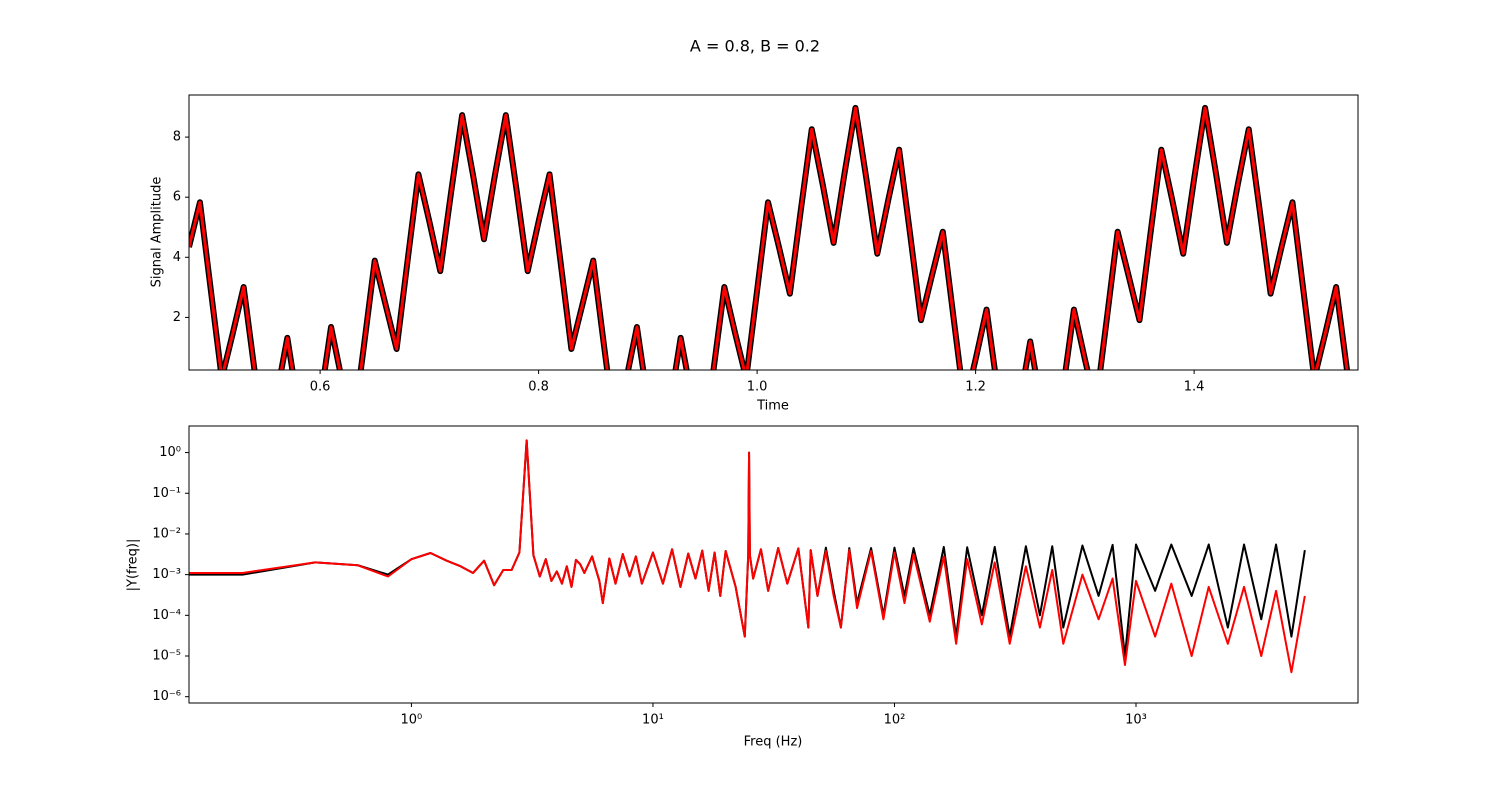 Image resolution: width=1510 pixels, height=789 pixels. I want to click on x-tick-label: 1.0, so click(757, 387).